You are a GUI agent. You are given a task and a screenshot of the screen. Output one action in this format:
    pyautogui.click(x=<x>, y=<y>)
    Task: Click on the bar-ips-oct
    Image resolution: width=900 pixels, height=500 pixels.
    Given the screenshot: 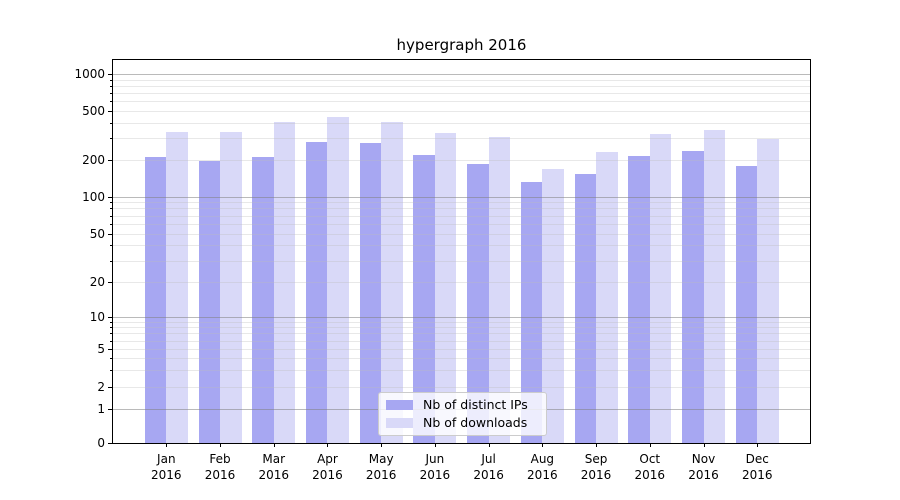 What is the action you would take?
    pyautogui.click(x=639, y=299)
    